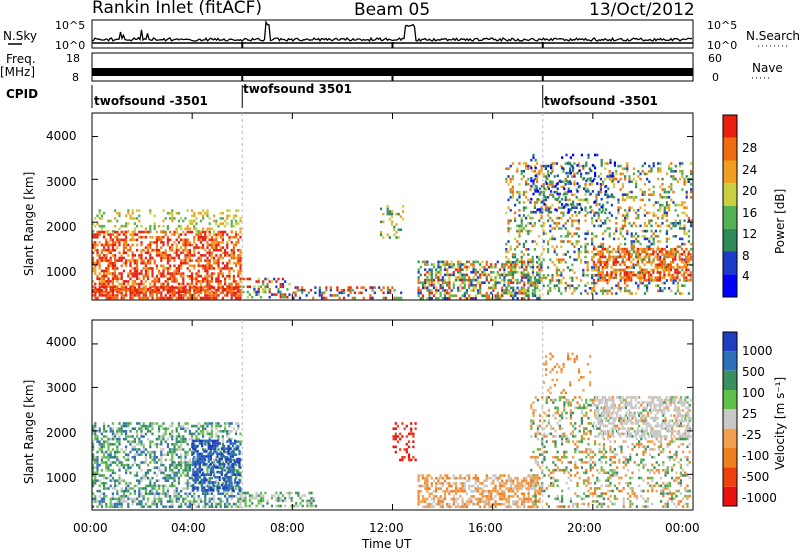  I want to click on nsky-label: N.Sky, so click(20, 36).